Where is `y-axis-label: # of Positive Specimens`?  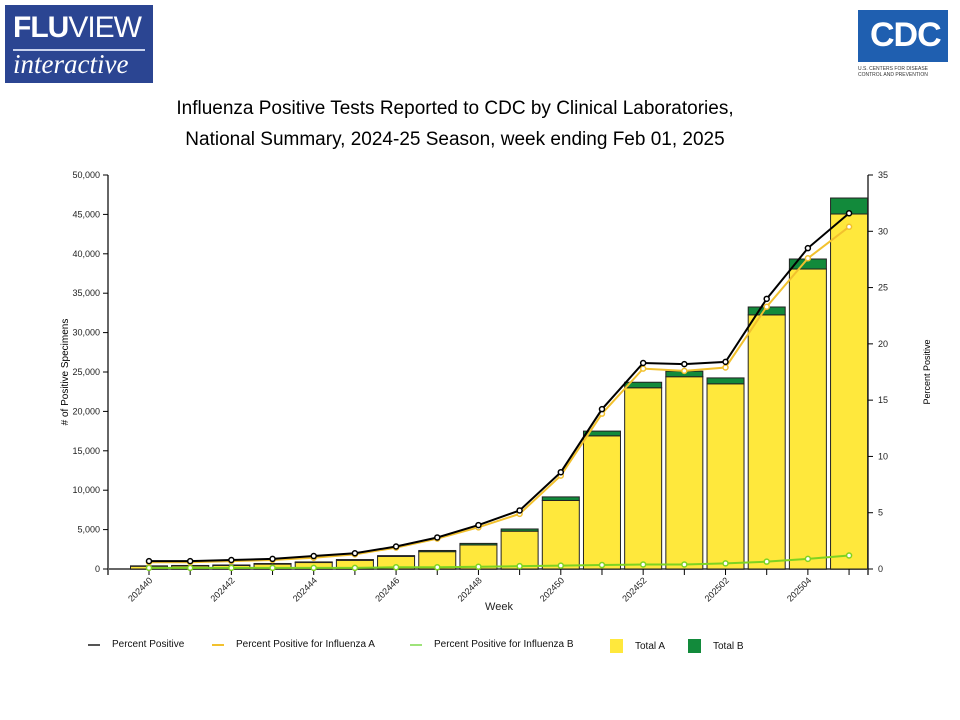 y-axis-label: # of Positive Specimens is located at coordinates (65, 372).